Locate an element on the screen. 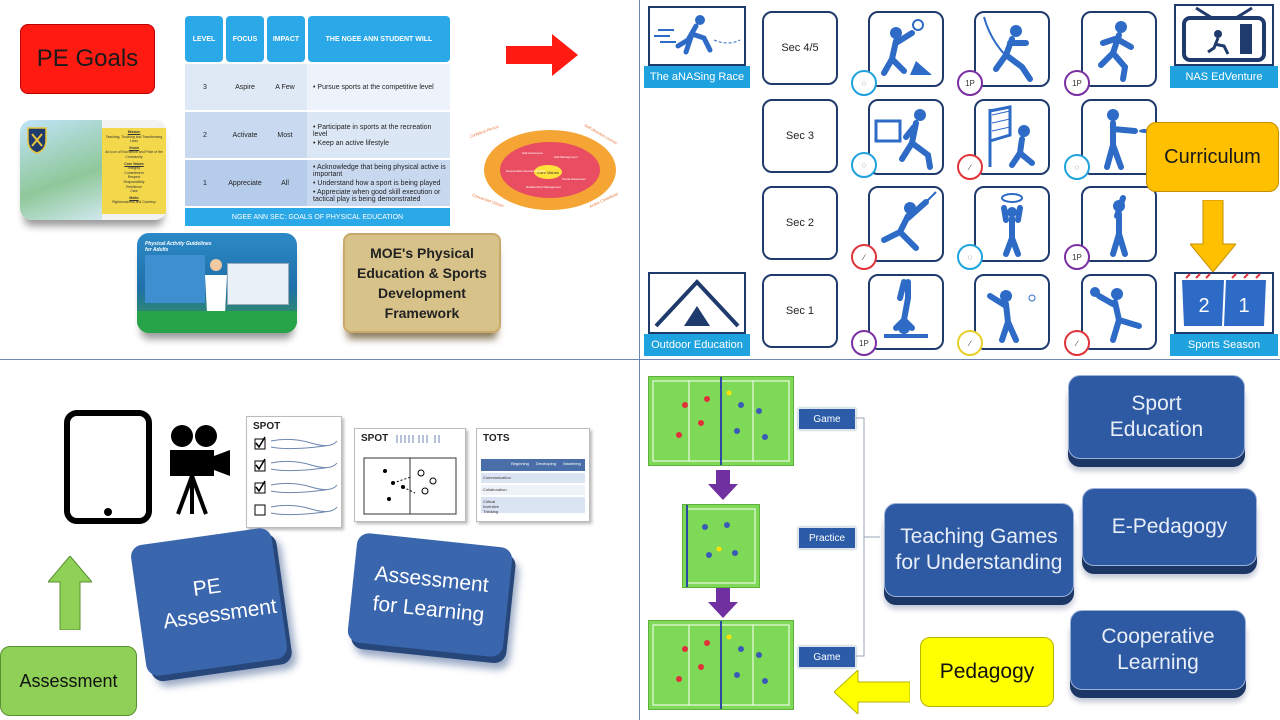  header-focus: FOCUS is located at coordinates (245, 39).